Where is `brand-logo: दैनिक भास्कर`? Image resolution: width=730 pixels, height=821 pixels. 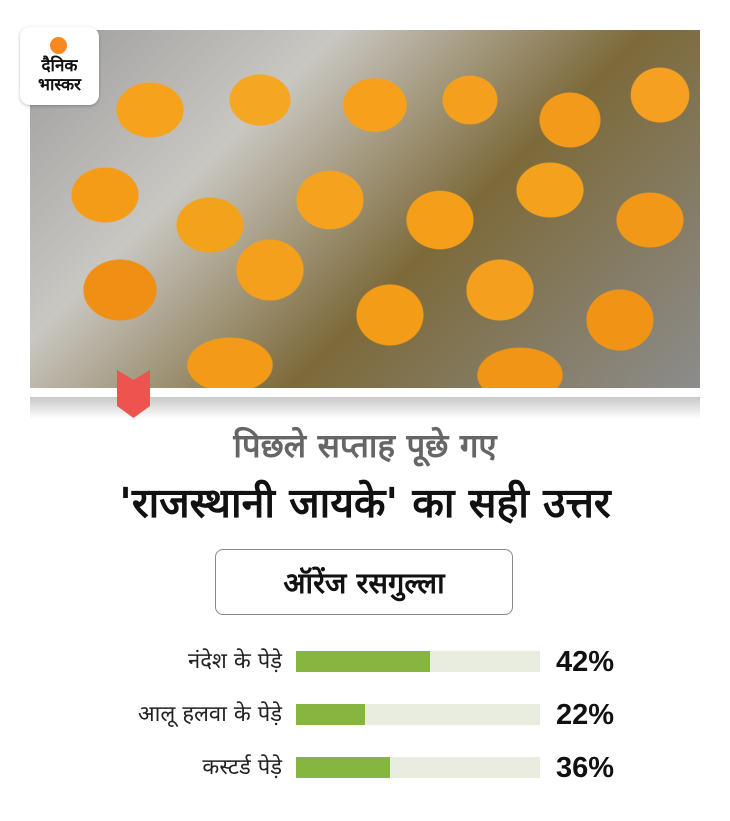
brand-logo: दैनिक भास्कर is located at coordinates (59, 66).